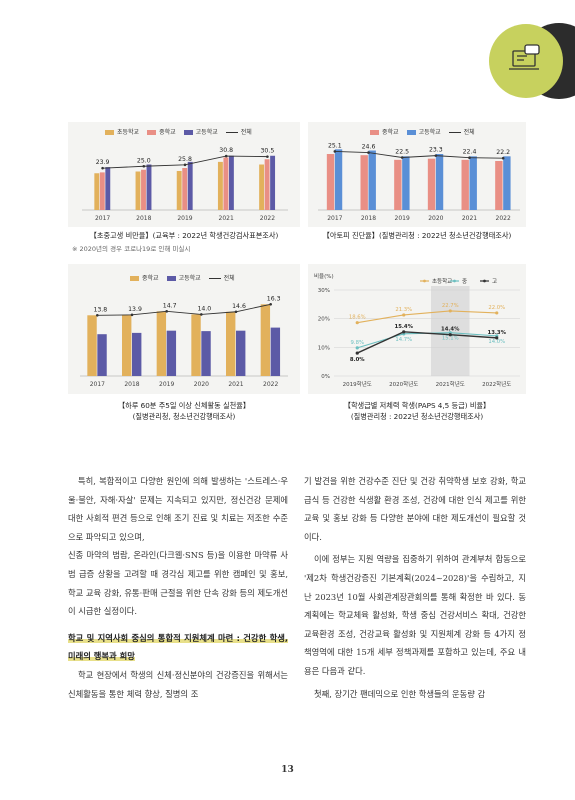 This screenshot has height=800, width=575. Describe the element at coordinates (357, 360) in the screenshot. I see `data-label: 8.0%` at that location.